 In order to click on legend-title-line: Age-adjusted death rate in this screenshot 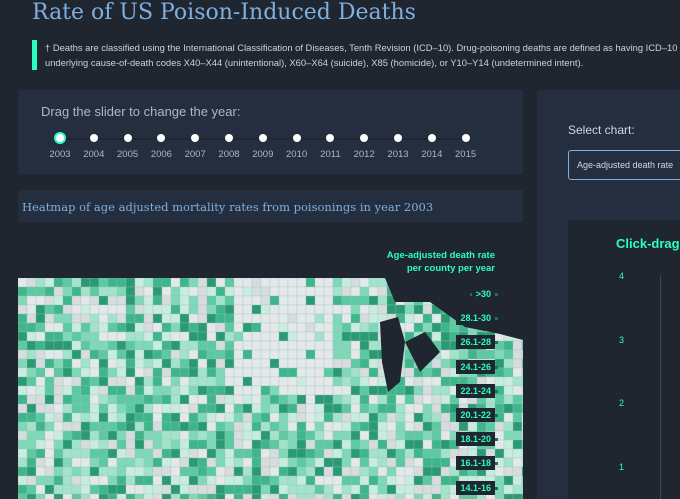, I will do `click(440, 255)`.